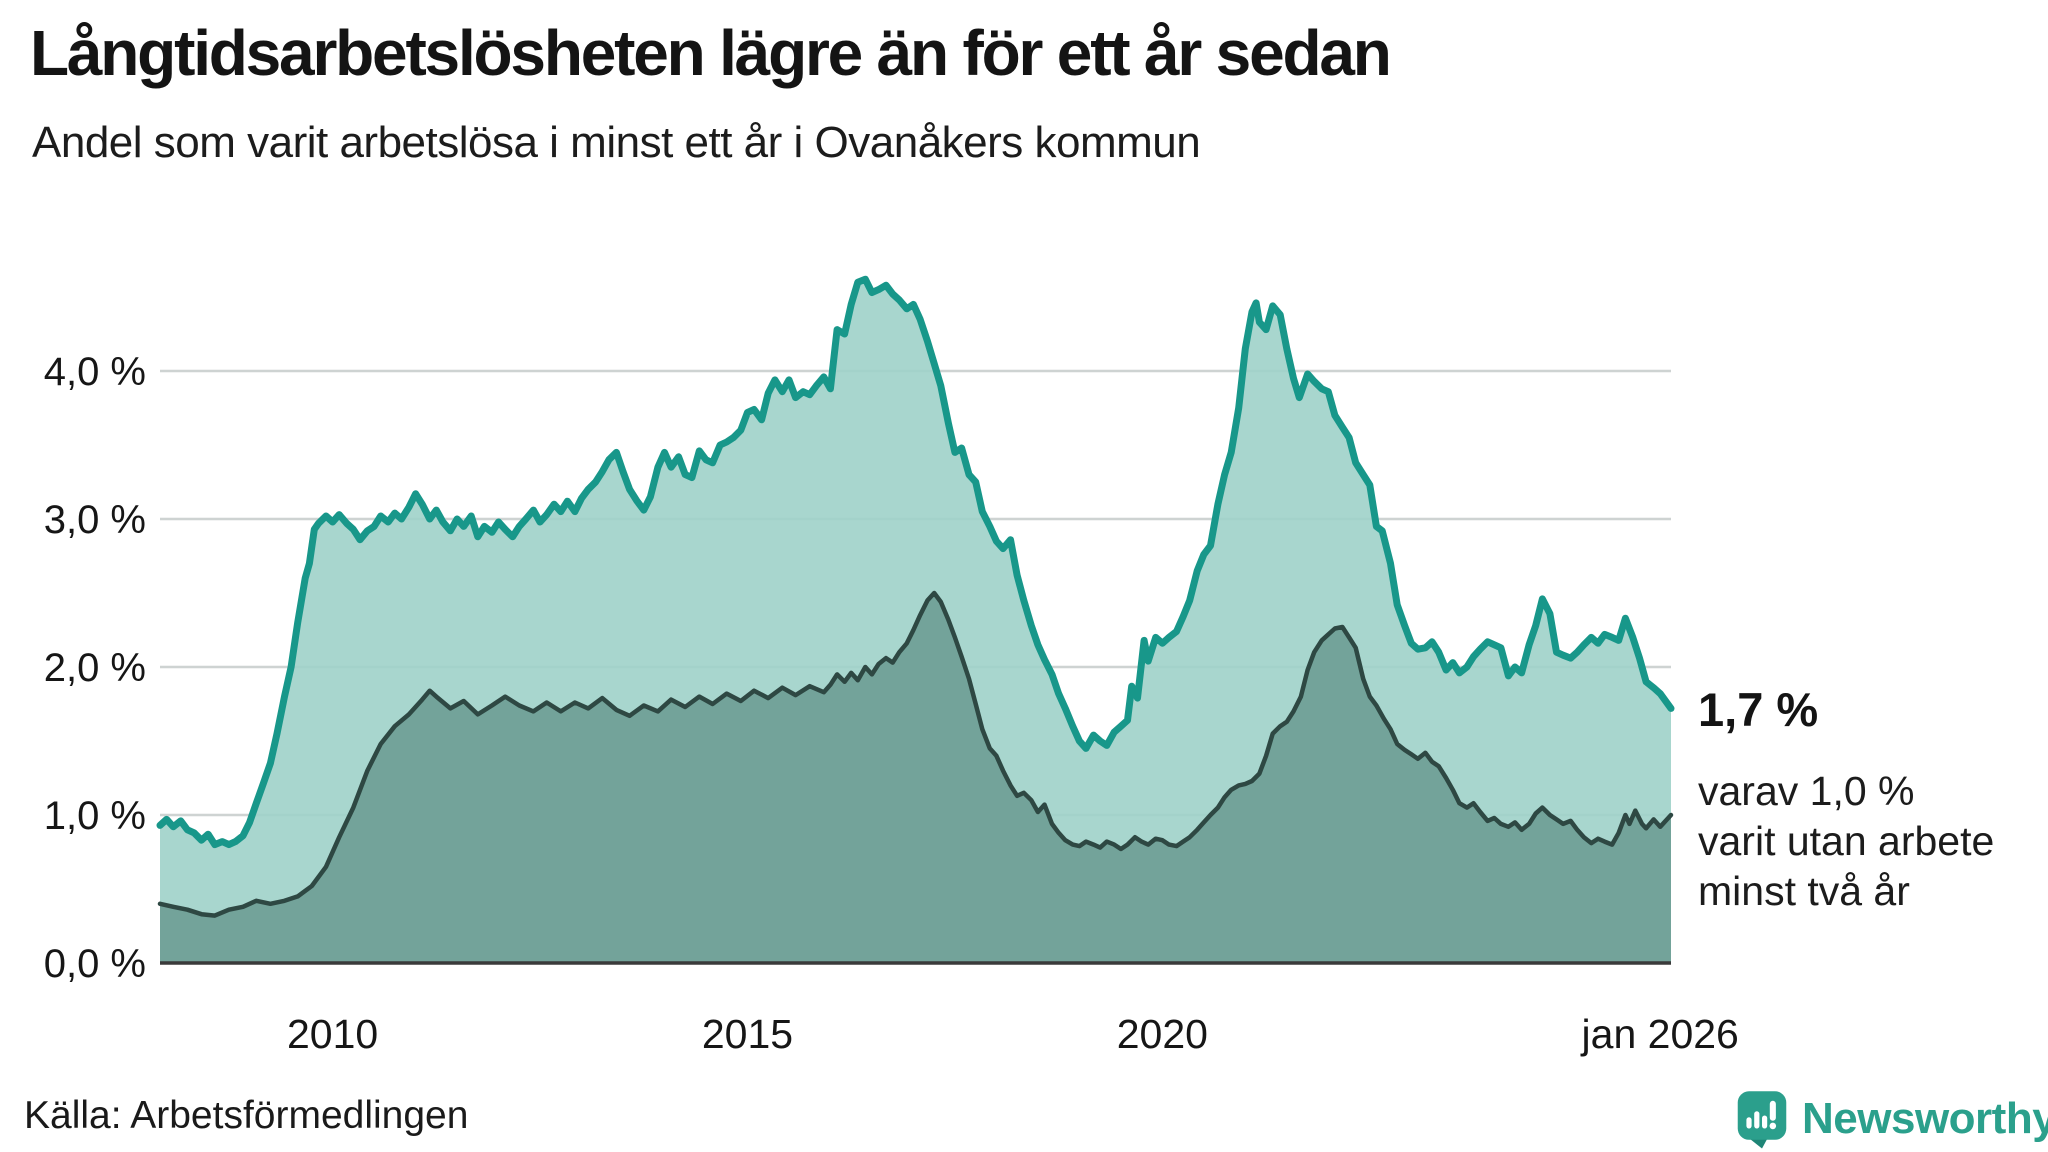 The height and width of the screenshot is (1152, 2048). I want to click on series-end-value-label: 1,7 %, so click(1758, 709).